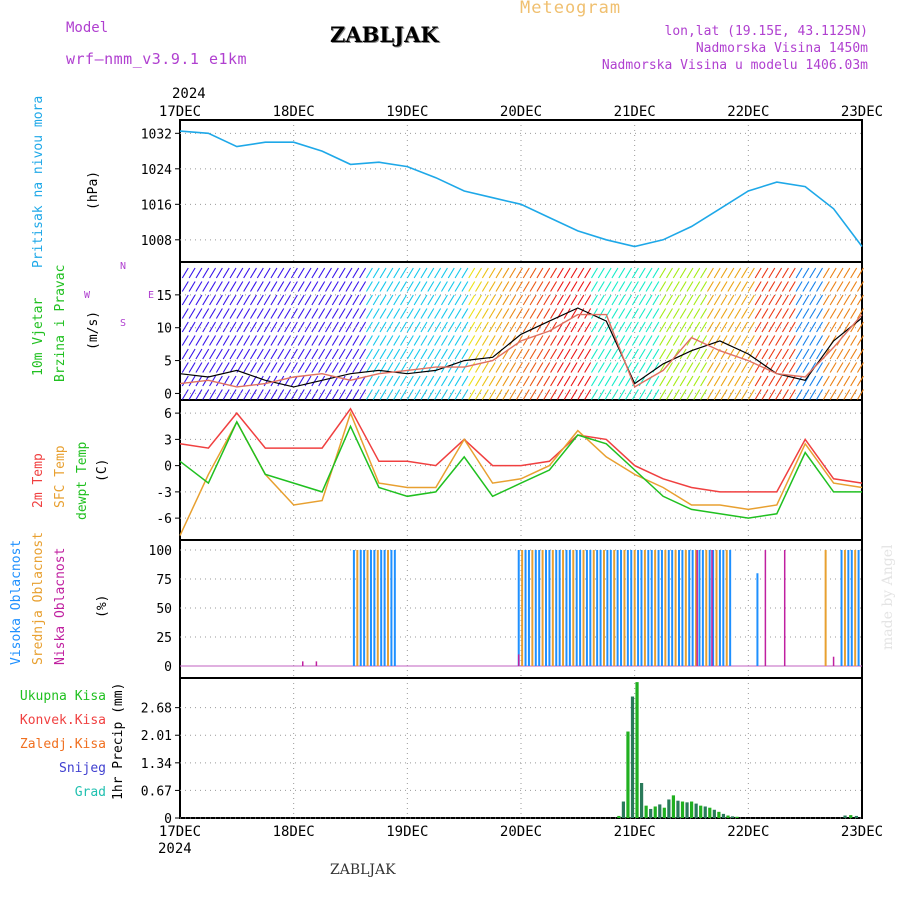 This screenshot has height=900, width=900. What do you see at coordinates (93, 190) in the screenshot?
I see `pressure-unit-label: (hPa)` at bounding box center [93, 190].